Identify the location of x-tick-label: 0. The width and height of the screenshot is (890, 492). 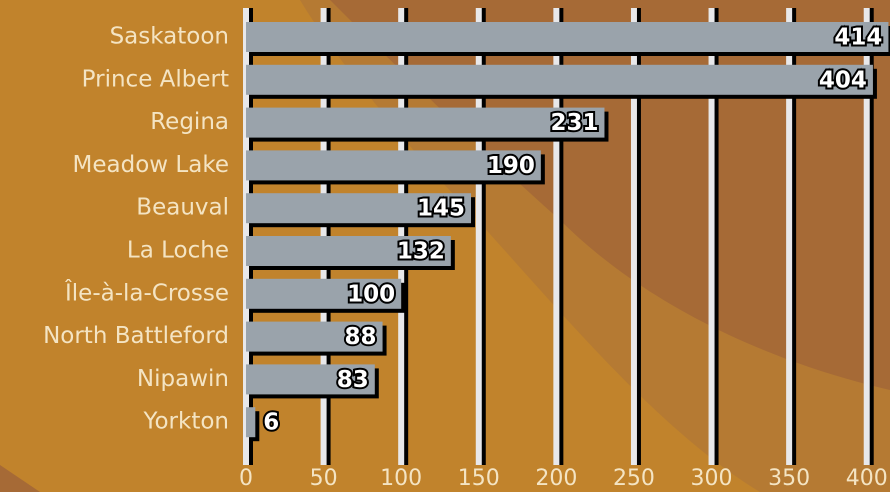
(246, 478).